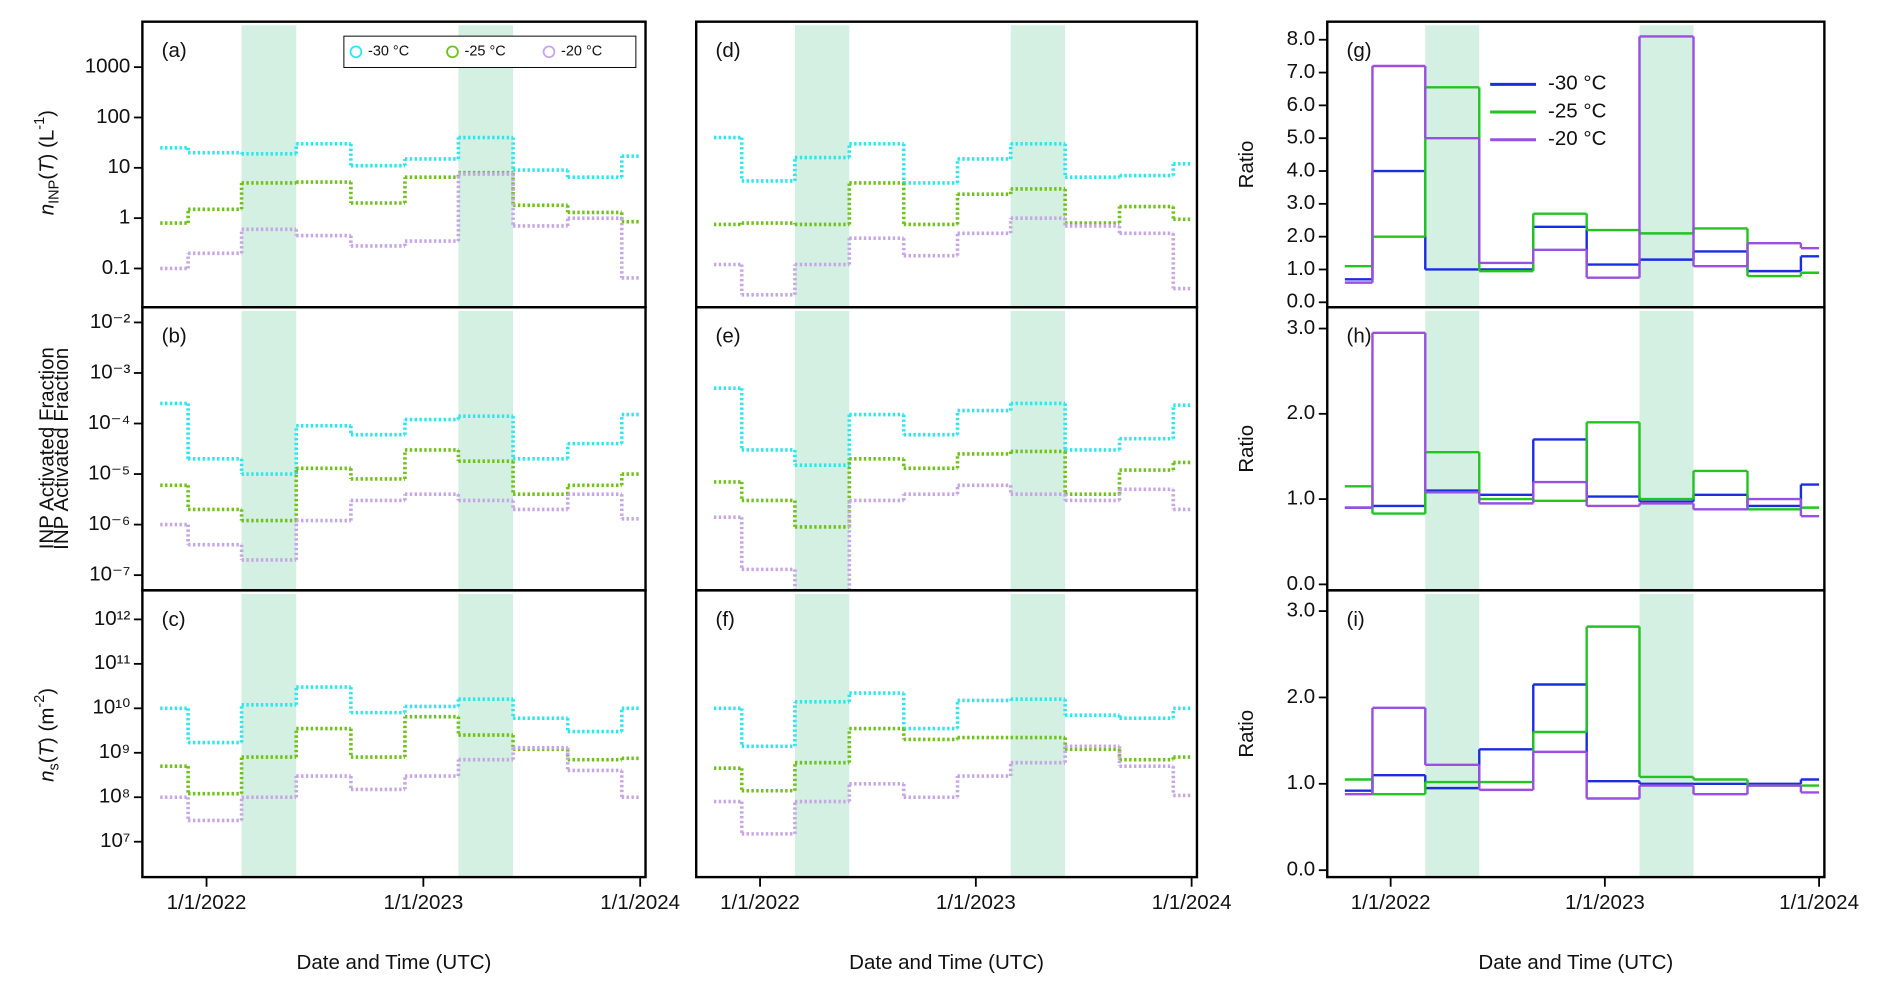 This screenshot has height=1000, width=1892. Describe the element at coordinates (174, 619) in the screenshot. I see `panel-label: (c)` at that location.